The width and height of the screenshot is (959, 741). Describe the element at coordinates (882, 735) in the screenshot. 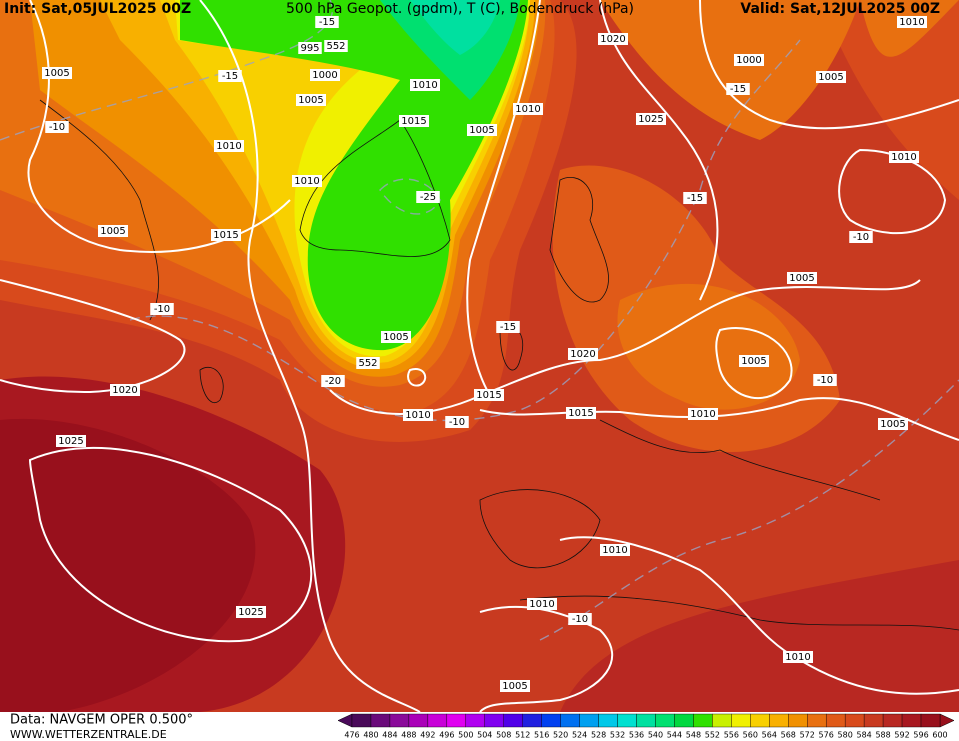

I see `colorbar-label: 588` at that location.